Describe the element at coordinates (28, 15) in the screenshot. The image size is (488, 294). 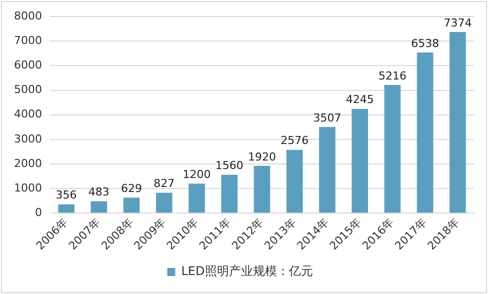
I see `y-tick-label: 8000` at that location.